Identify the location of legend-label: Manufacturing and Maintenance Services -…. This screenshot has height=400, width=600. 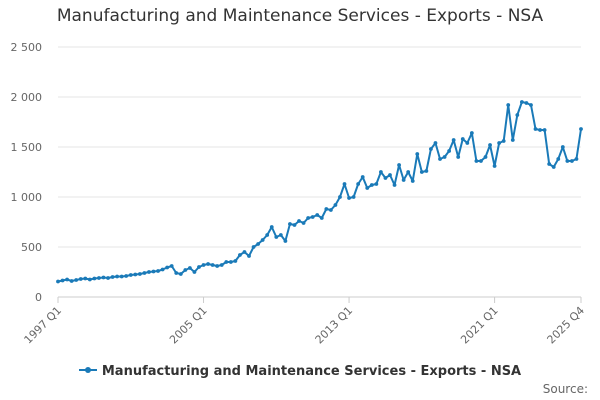
(311, 371).